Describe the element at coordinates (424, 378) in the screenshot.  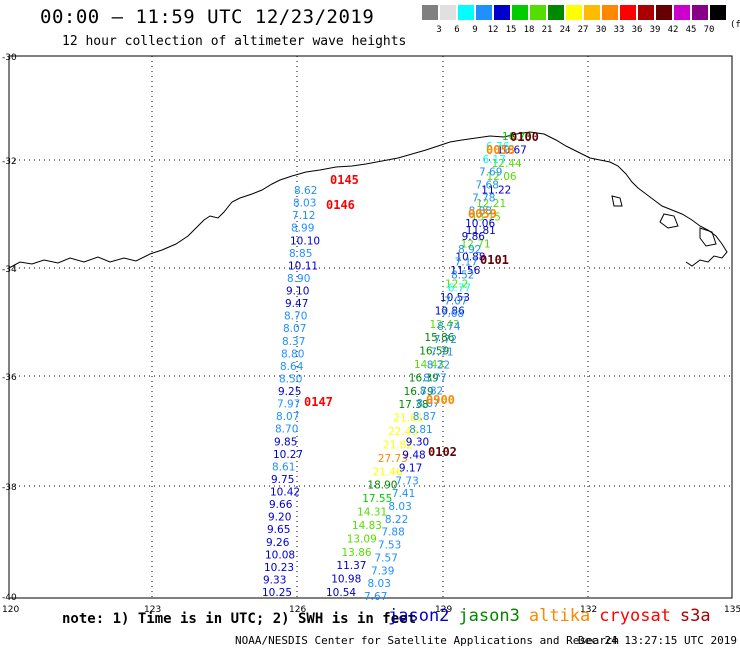
I see `wave-height-value: 16.39` at that location.